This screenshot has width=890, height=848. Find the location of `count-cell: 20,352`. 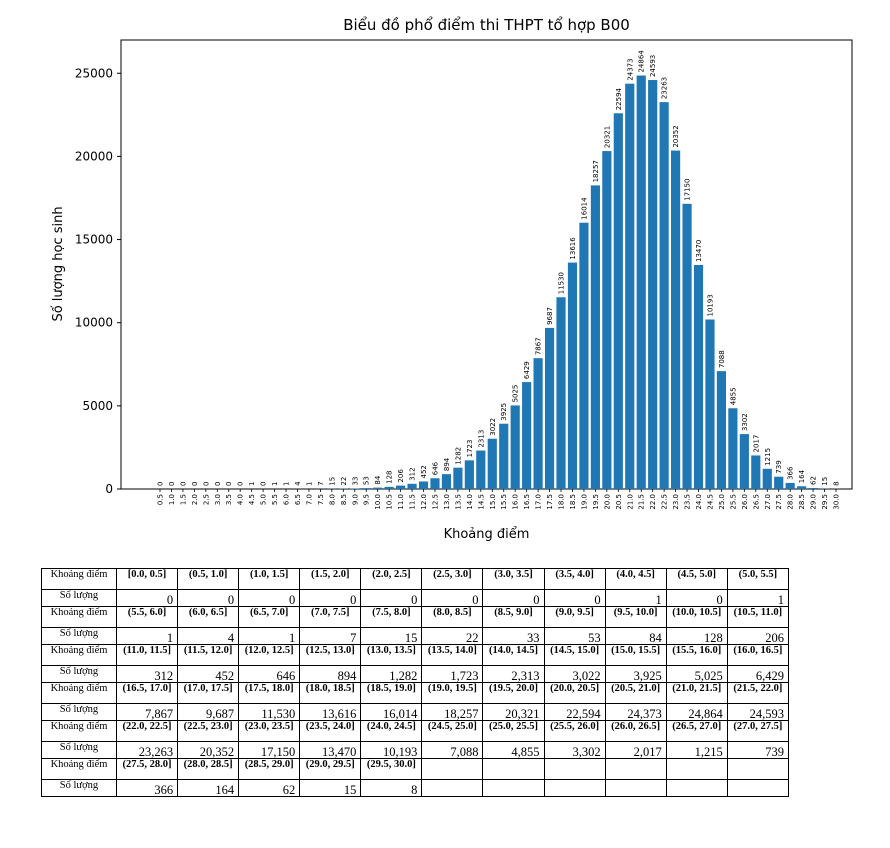

count-cell: 20,352 is located at coordinates (208, 750).